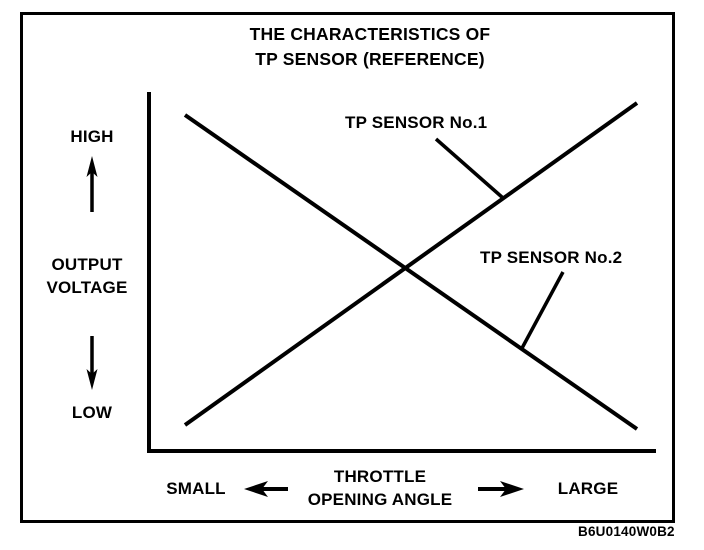  What do you see at coordinates (626, 531) in the screenshot?
I see `document-code: B6U0140W0B2` at bounding box center [626, 531].